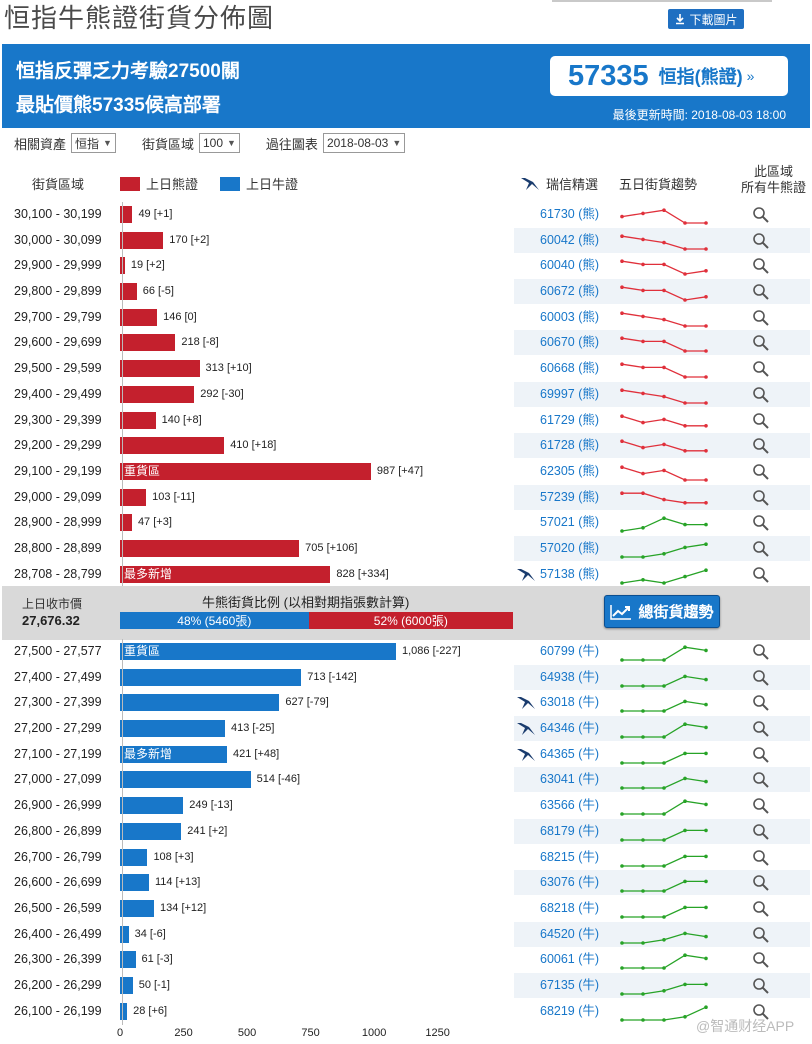 This screenshot has width=812, height=1044. I want to click on warrant-code: 63041 (牛), so click(570, 779).